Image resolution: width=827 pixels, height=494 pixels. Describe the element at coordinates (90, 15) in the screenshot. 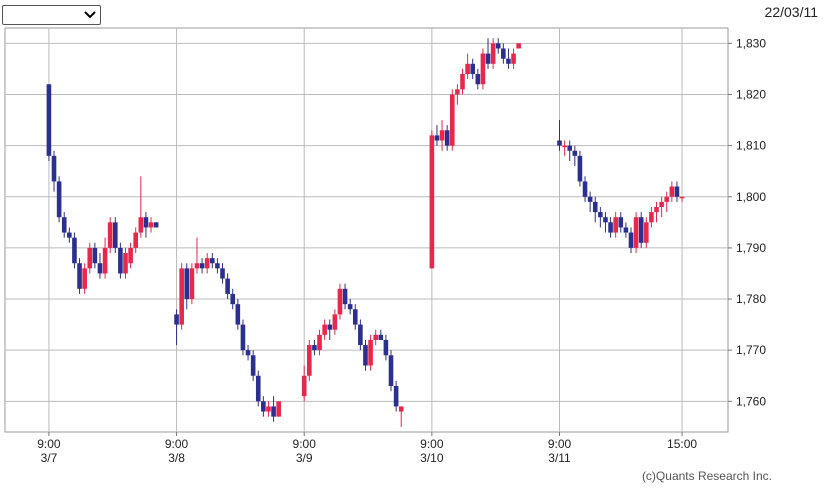

I see `dropdown-arrow` at that location.